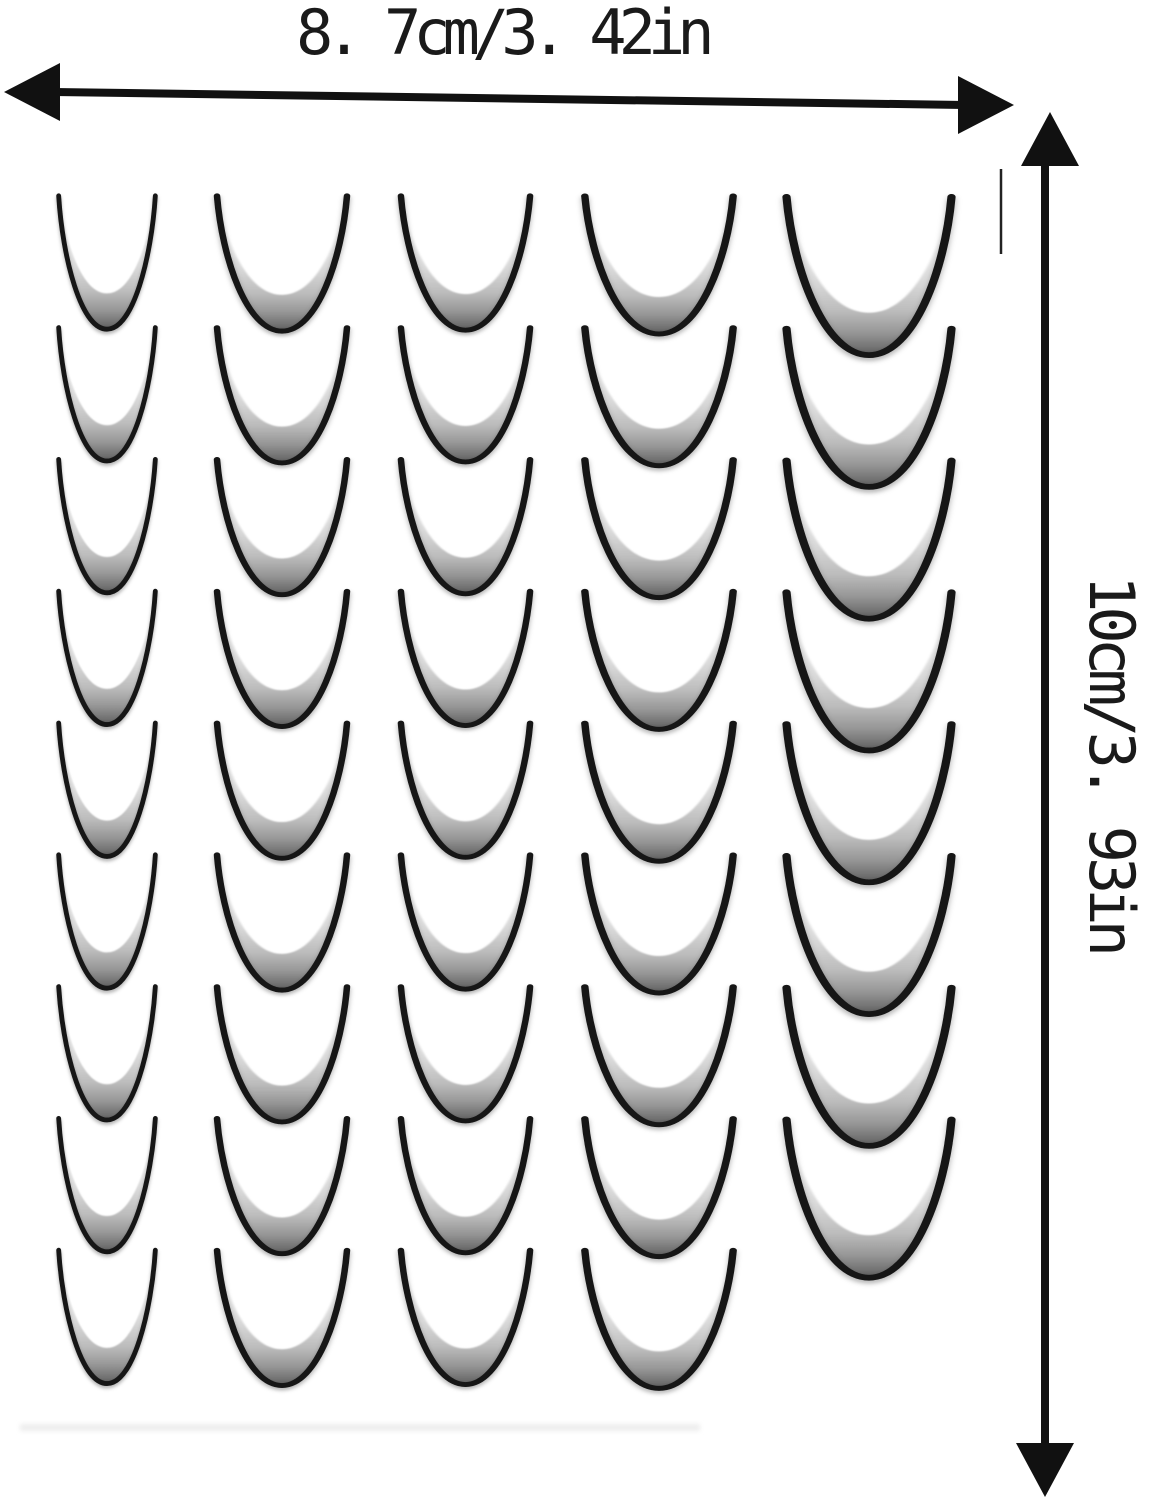 The width and height of the screenshot is (1149, 1500). What do you see at coordinates (360, 1427) in the screenshot?
I see `print-smudge` at bounding box center [360, 1427].